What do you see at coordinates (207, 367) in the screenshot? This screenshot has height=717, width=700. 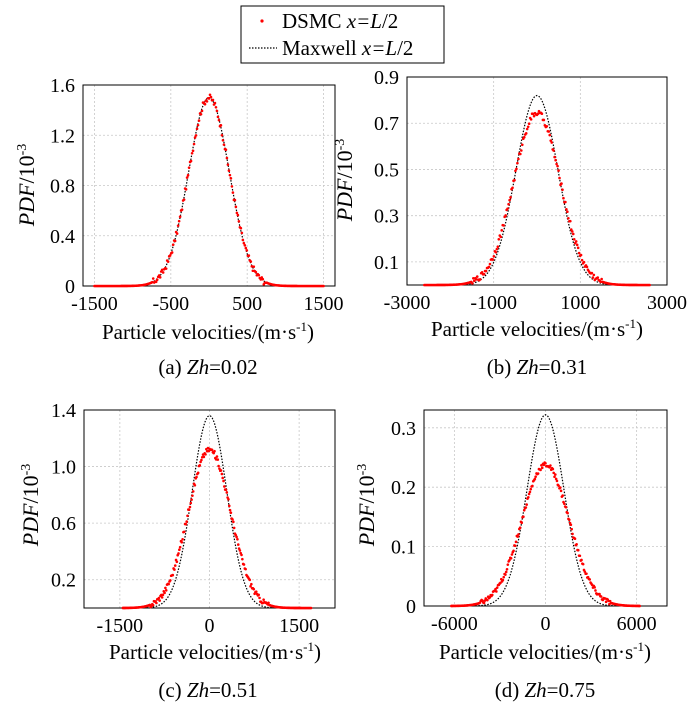 I see `panel-a-caption: (a) Zh=0.02` at bounding box center [207, 367].